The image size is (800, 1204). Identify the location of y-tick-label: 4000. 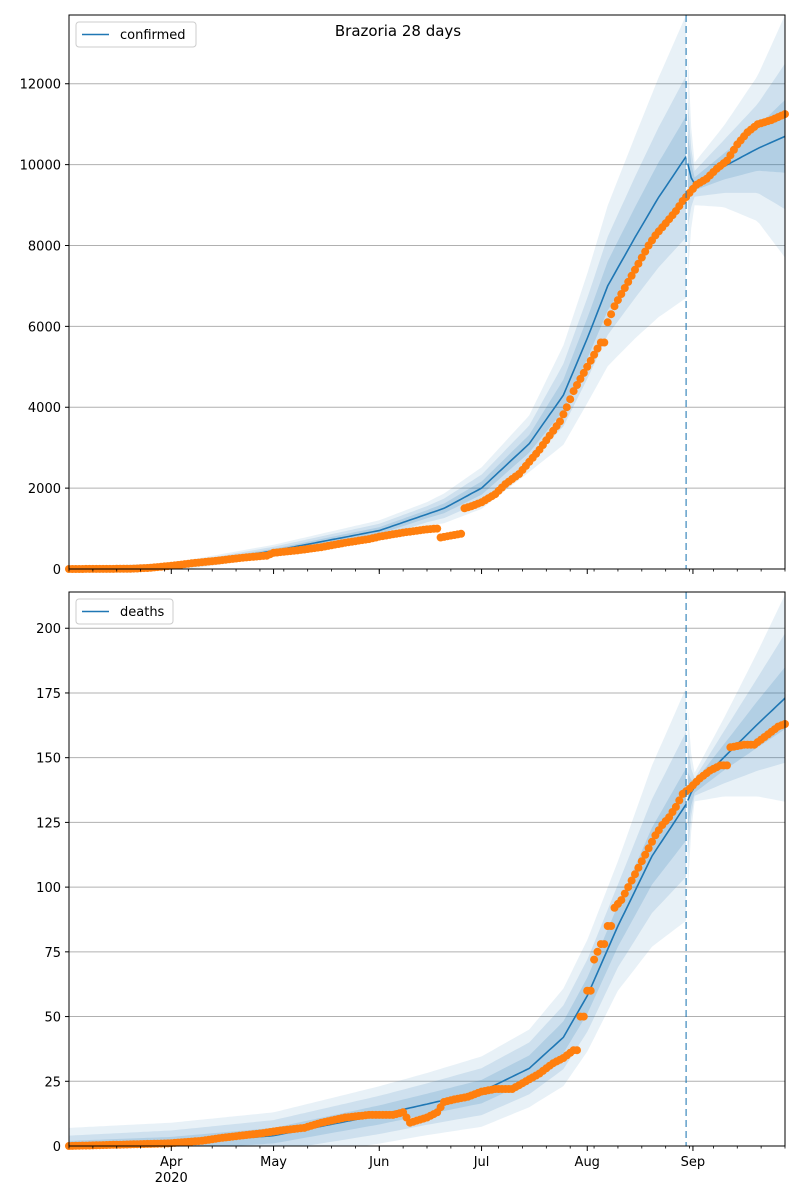
(44, 408).